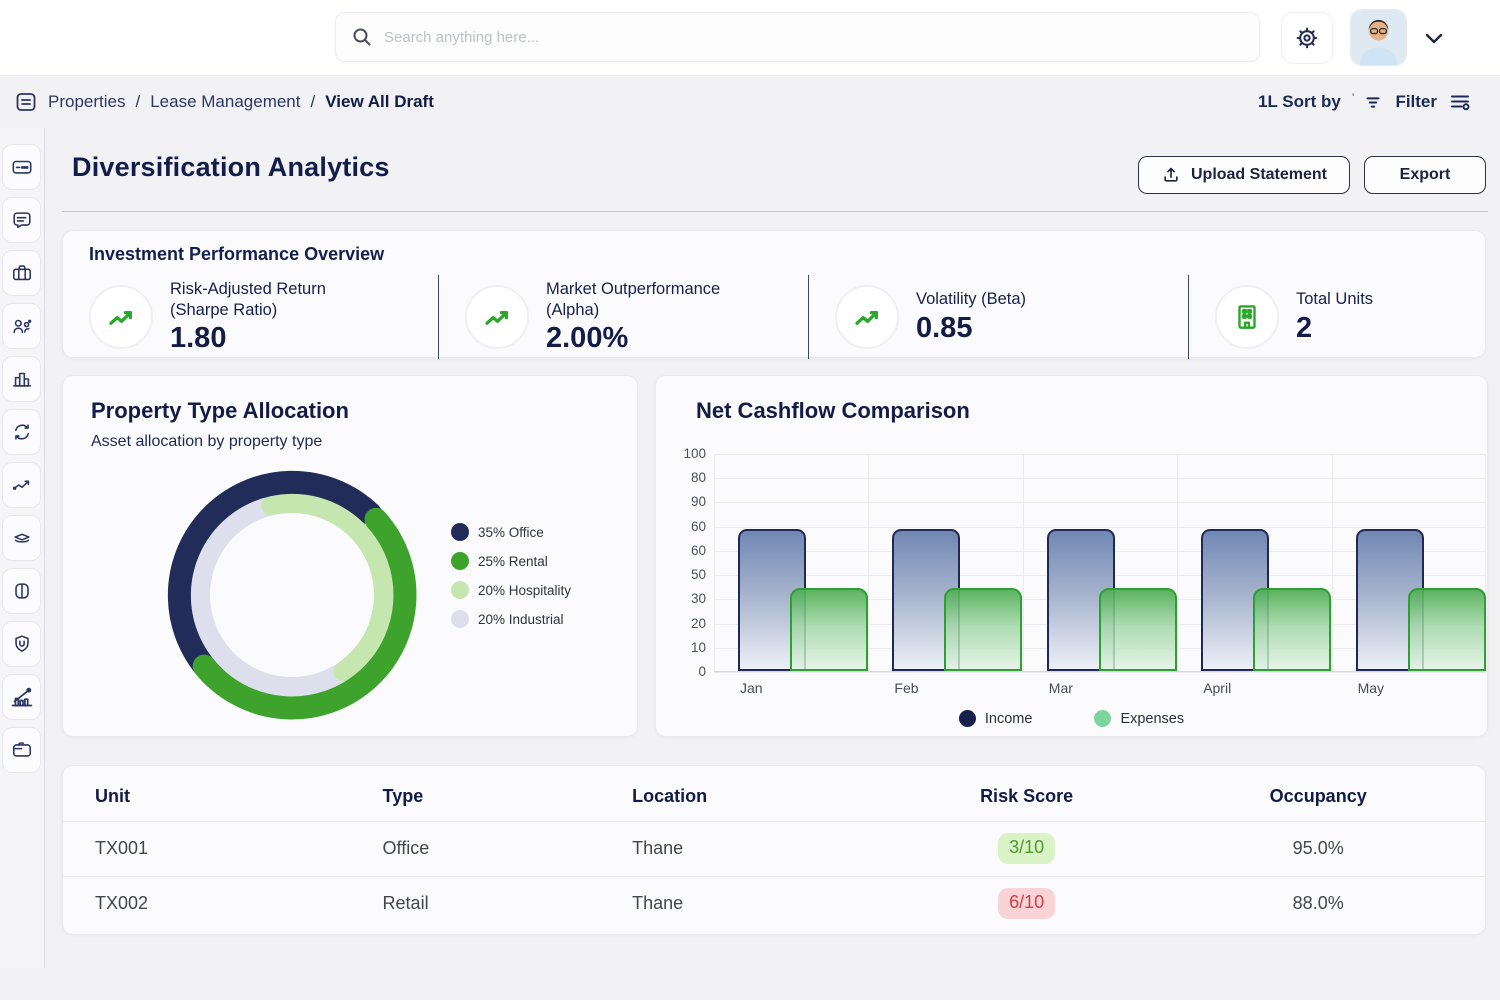  I want to click on export-button: Export, so click(1425, 175).